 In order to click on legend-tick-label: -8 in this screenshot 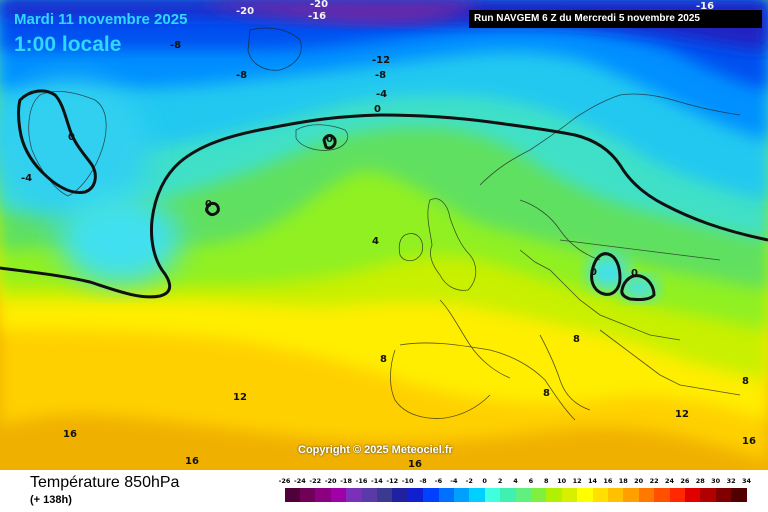, I will do `click(423, 481)`.